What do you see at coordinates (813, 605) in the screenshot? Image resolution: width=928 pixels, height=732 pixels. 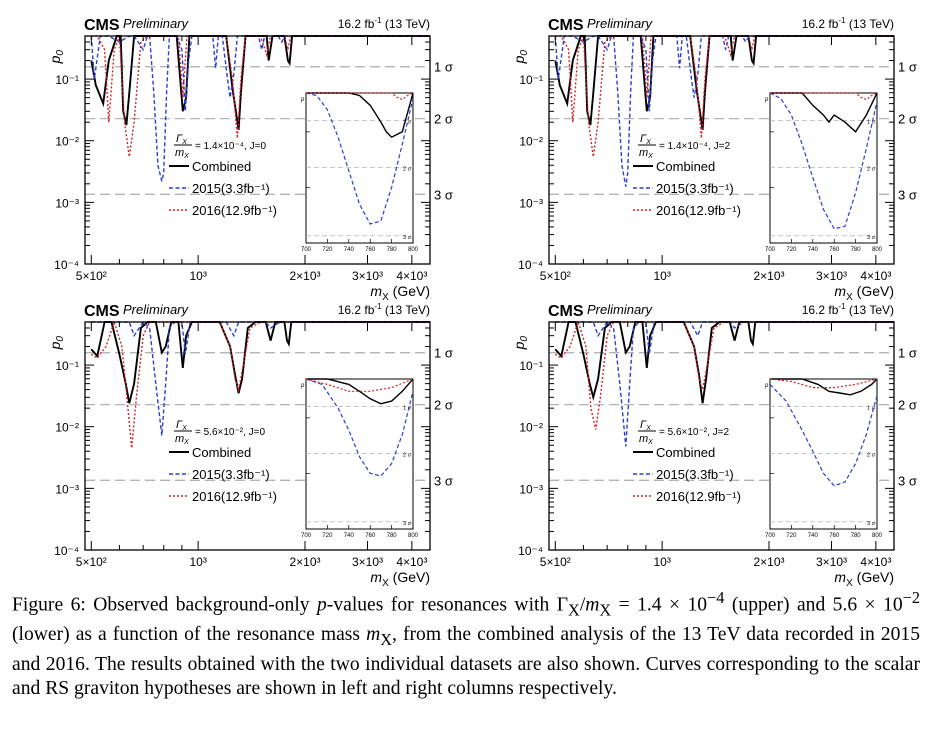 I see `caption-text-4: (upper) and 5.6 × 10` at bounding box center [813, 605].